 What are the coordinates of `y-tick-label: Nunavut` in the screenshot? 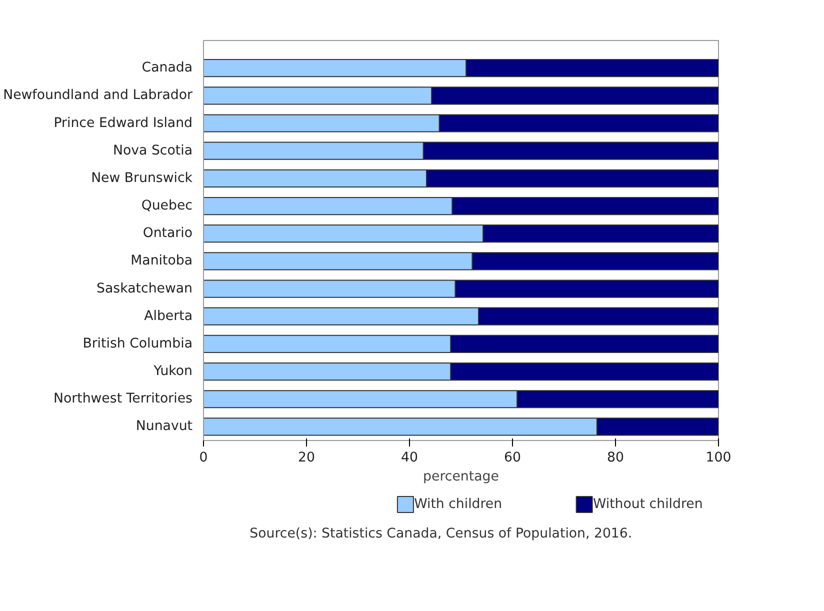 It's located at (164, 426).